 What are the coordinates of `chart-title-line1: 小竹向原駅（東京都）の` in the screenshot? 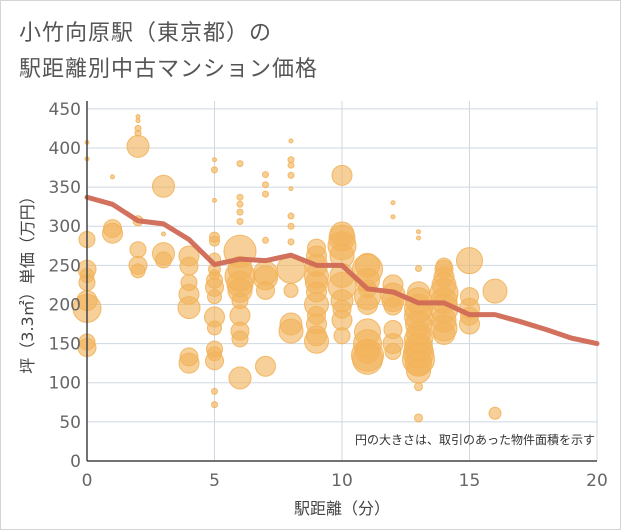 It's located at (146, 33).